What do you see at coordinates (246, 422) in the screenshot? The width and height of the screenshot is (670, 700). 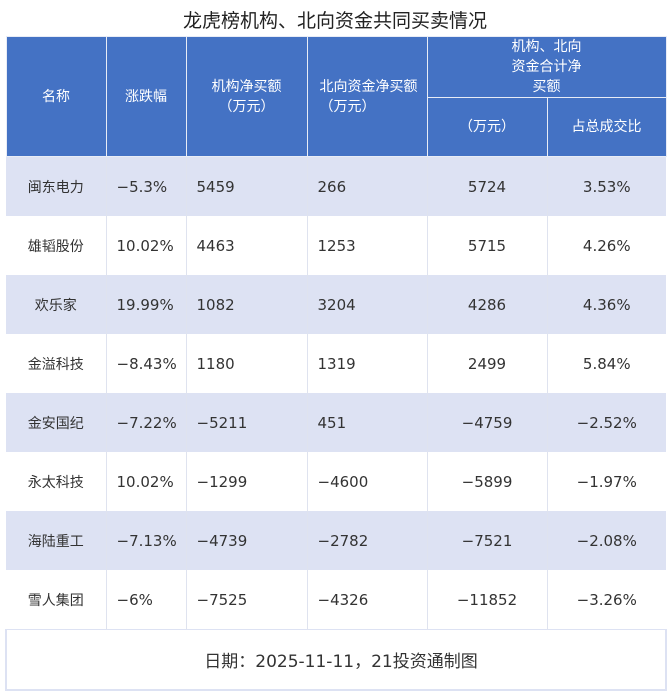 I see `cell-inst: −5211` at bounding box center [246, 422].